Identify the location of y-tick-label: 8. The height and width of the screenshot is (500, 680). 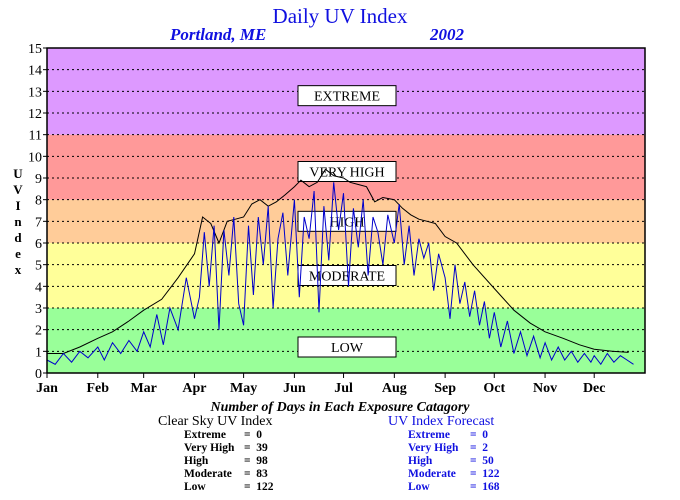
(38, 201).